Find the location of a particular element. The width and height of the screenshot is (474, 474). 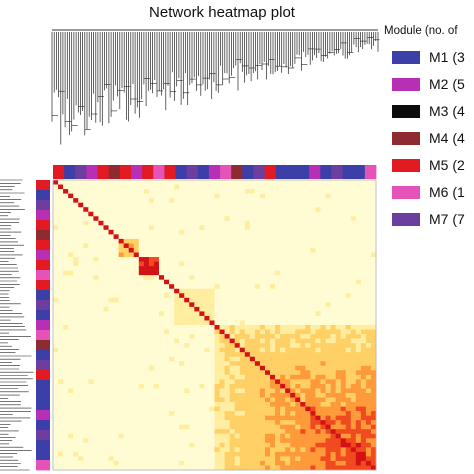

legend-title: Module (no. of is located at coordinates (421, 31).